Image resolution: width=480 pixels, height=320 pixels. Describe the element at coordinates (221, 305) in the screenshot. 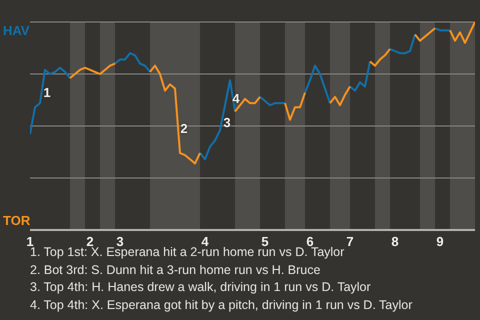

I see `text: 4. Top 4th: X. Esperana got hit by a pitch, driving in 1 run vs D. Taylor` at that location.